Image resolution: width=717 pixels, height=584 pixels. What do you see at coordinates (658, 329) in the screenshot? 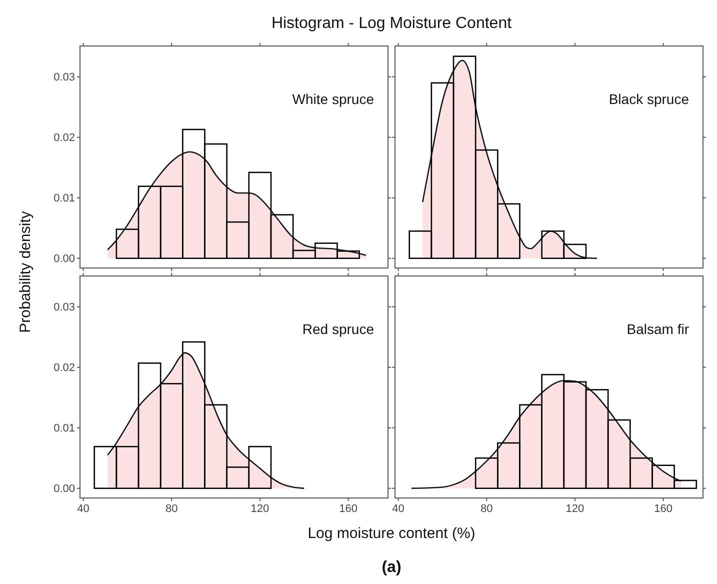
I see `annotation: Balsam fir` at bounding box center [658, 329].